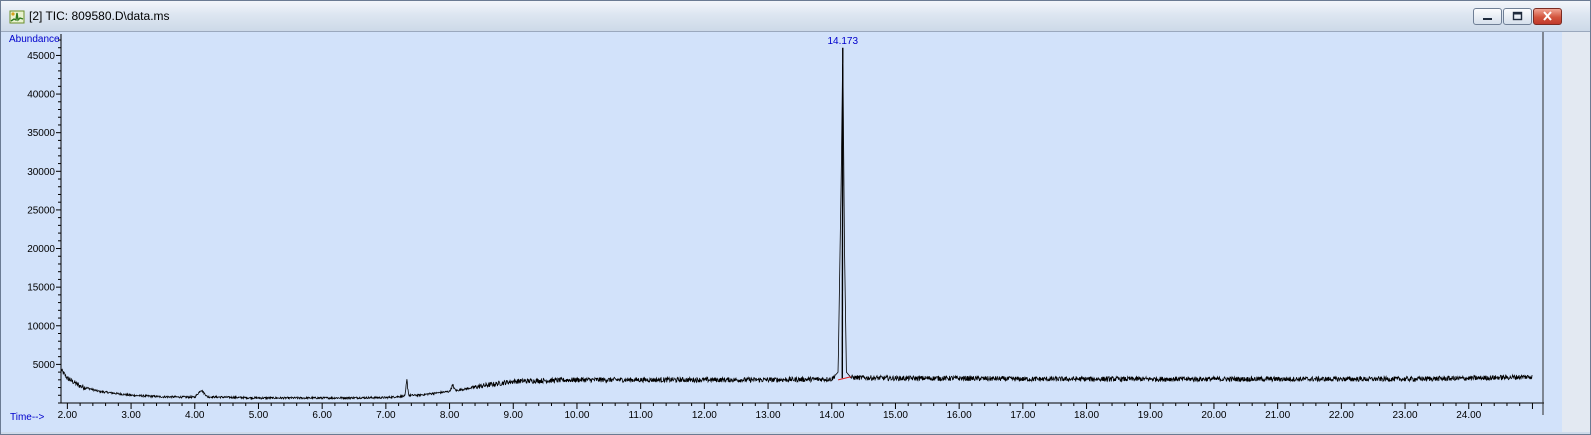 The height and width of the screenshot is (435, 1591). Describe the element at coordinates (1487, 16) in the screenshot. I see `minimize-button` at that location.